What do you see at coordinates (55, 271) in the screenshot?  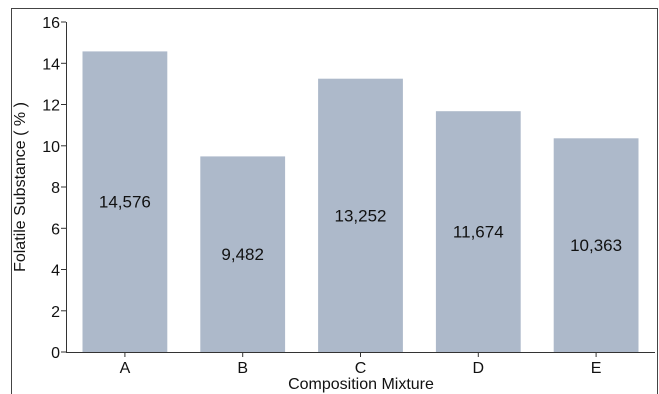 I see `y-tick-label-4: 4` at bounding box center [55, 271].